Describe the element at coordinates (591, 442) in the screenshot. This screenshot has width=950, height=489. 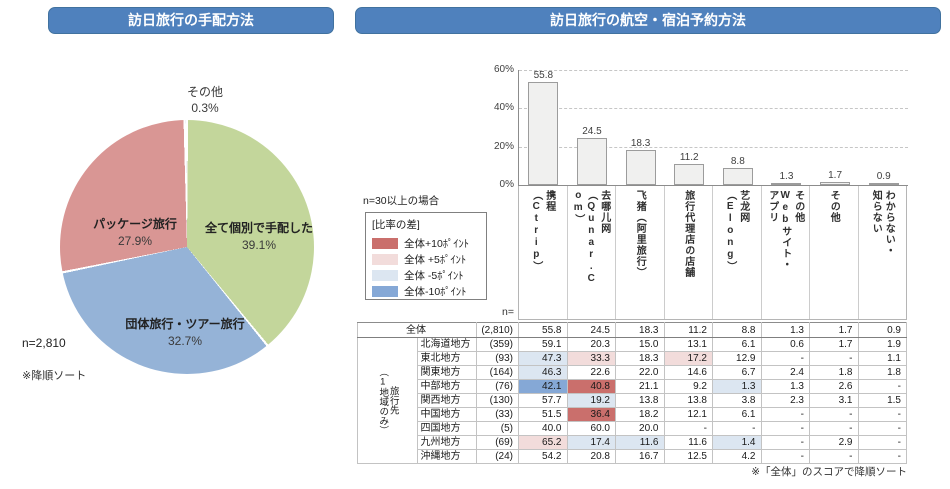
I see `value-cell: 17.4` at that location.